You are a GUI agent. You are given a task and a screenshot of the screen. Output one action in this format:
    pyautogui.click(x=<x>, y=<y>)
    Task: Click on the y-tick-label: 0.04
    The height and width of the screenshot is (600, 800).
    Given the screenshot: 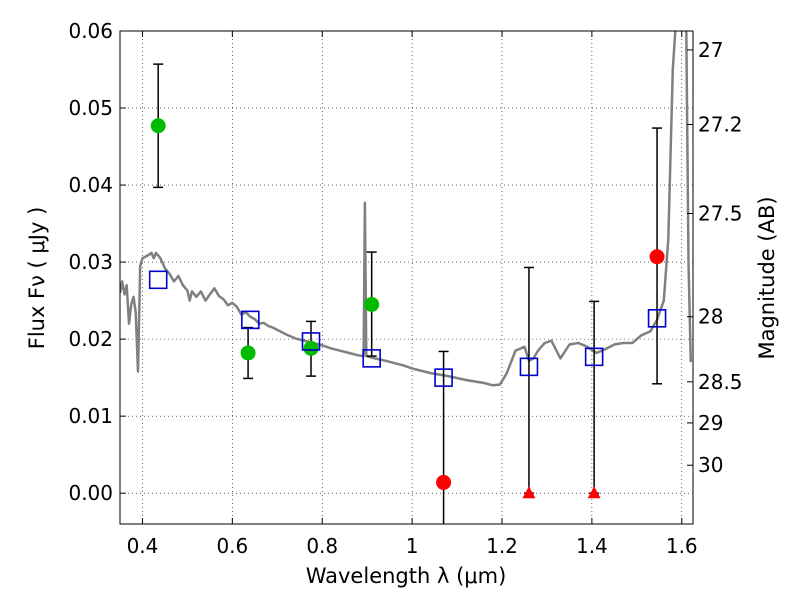 What is the action you would take?
    pyautogui.click(x=90, y=185)
    